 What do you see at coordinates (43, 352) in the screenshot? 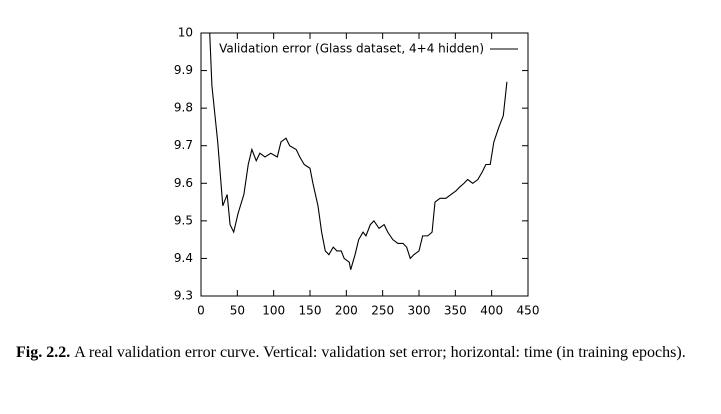
I see `caption-label: Fig. 2.2.` at bounding box center [43, 352].